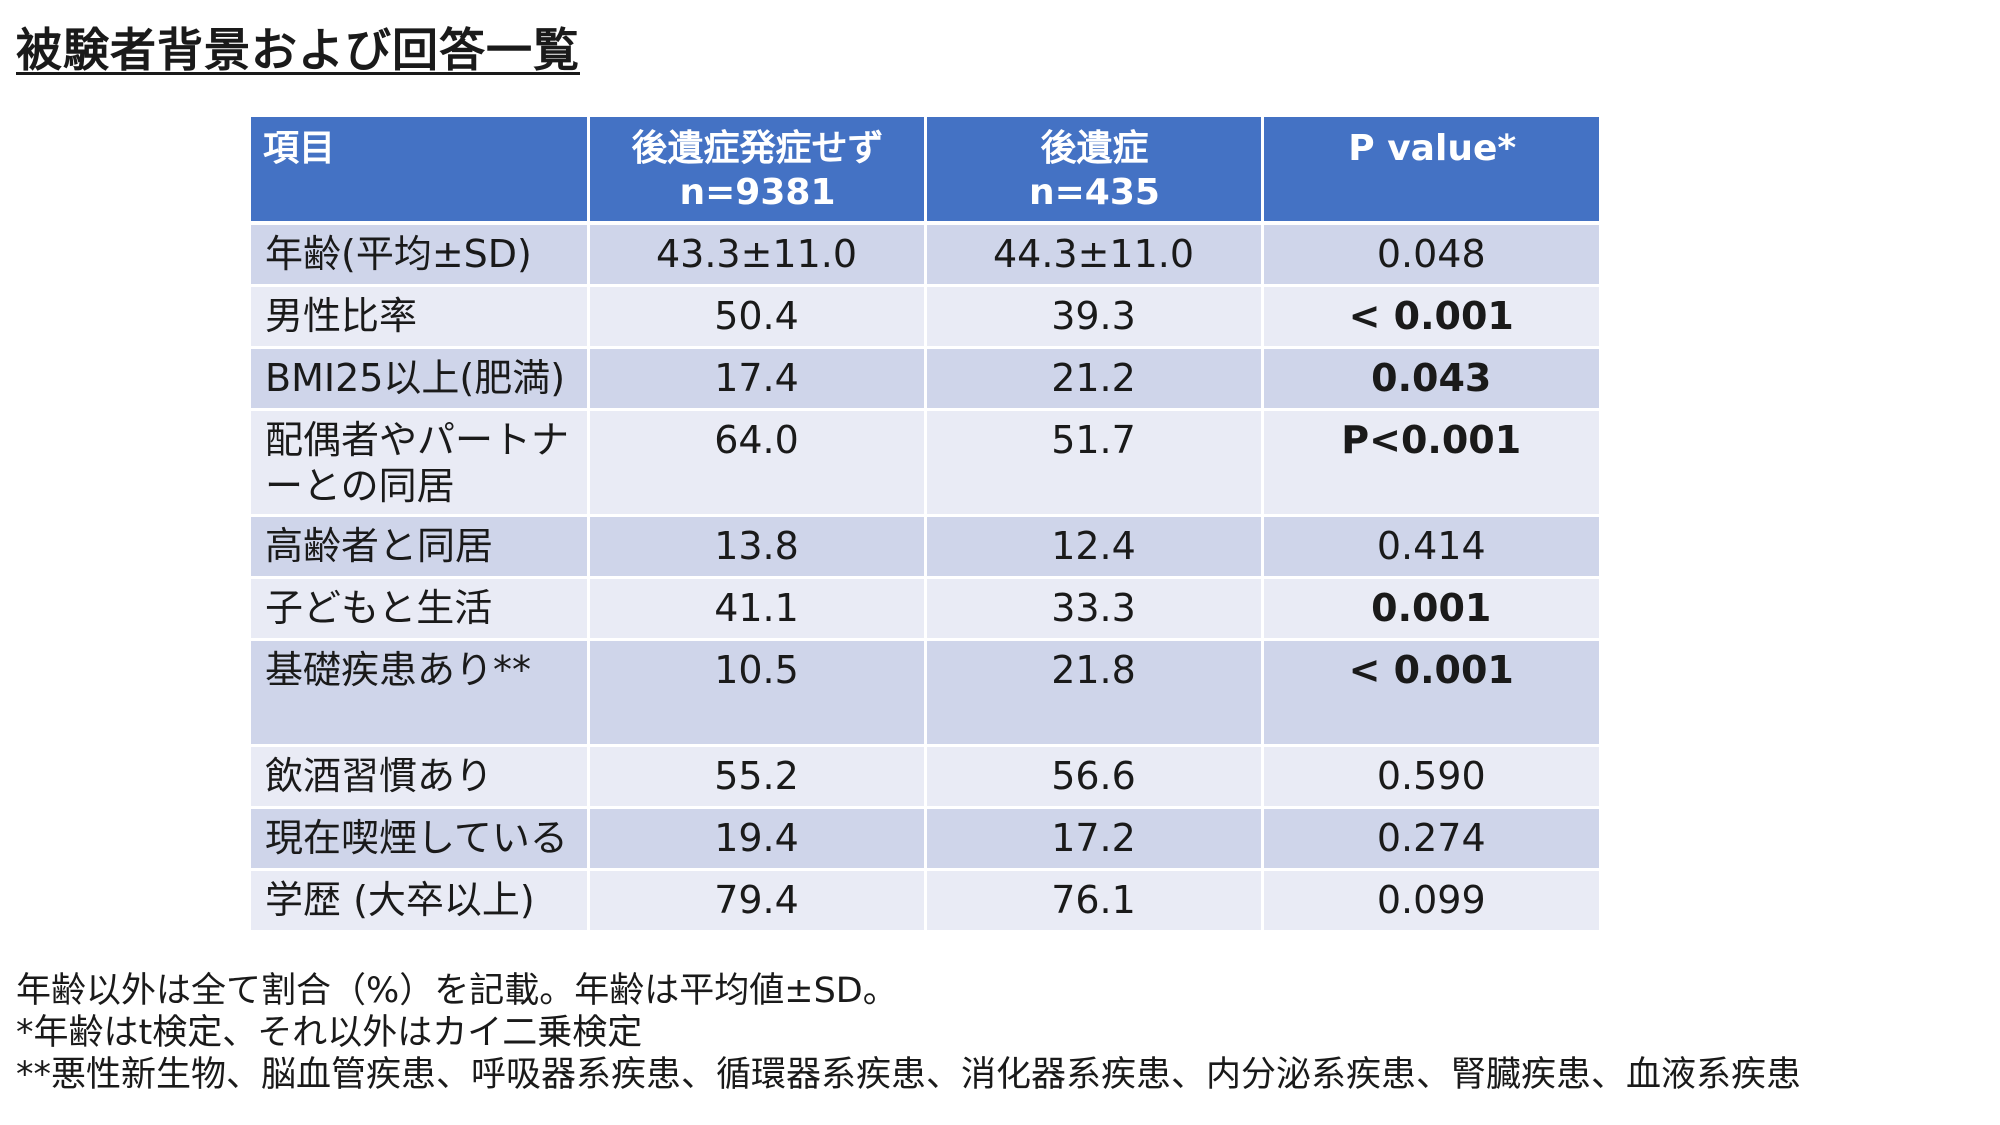 The width and height of the screenshot is (2000, 1125). What do you see at coordinates (1430, 379) in the screenshot?
I see `cell-p-value: 0.043` at bounding box center [1430, 379].